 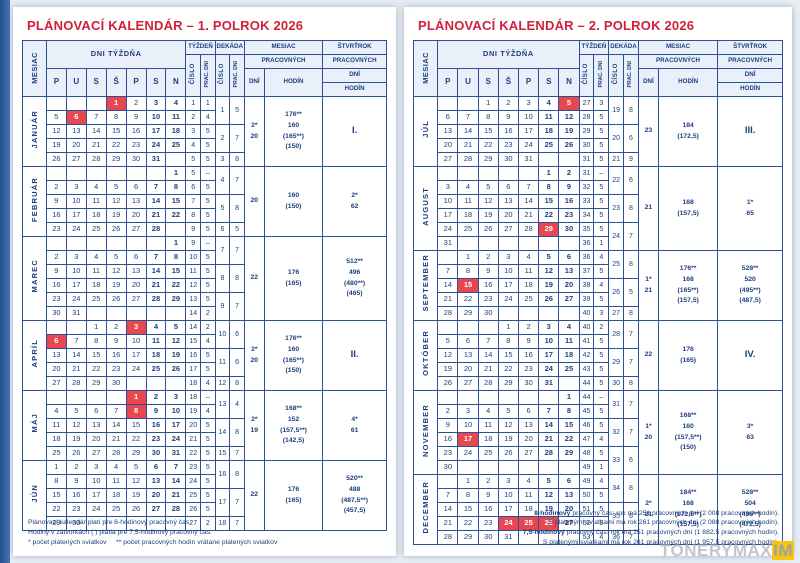 What do you see at coordinates (193, 509) in the screenshot?
I see `week-number: 26` at bounding box center [193, 509].